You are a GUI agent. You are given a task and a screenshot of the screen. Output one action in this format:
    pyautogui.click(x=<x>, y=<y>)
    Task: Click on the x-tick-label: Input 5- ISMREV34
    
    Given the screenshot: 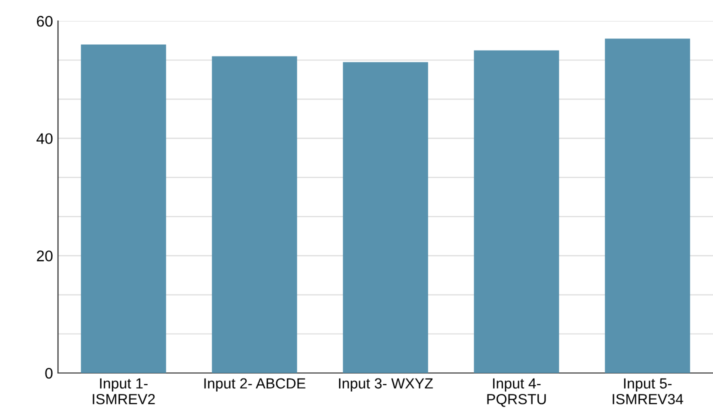 What is the action you would take?
    pyautogui.click(x=648, y=391)
    